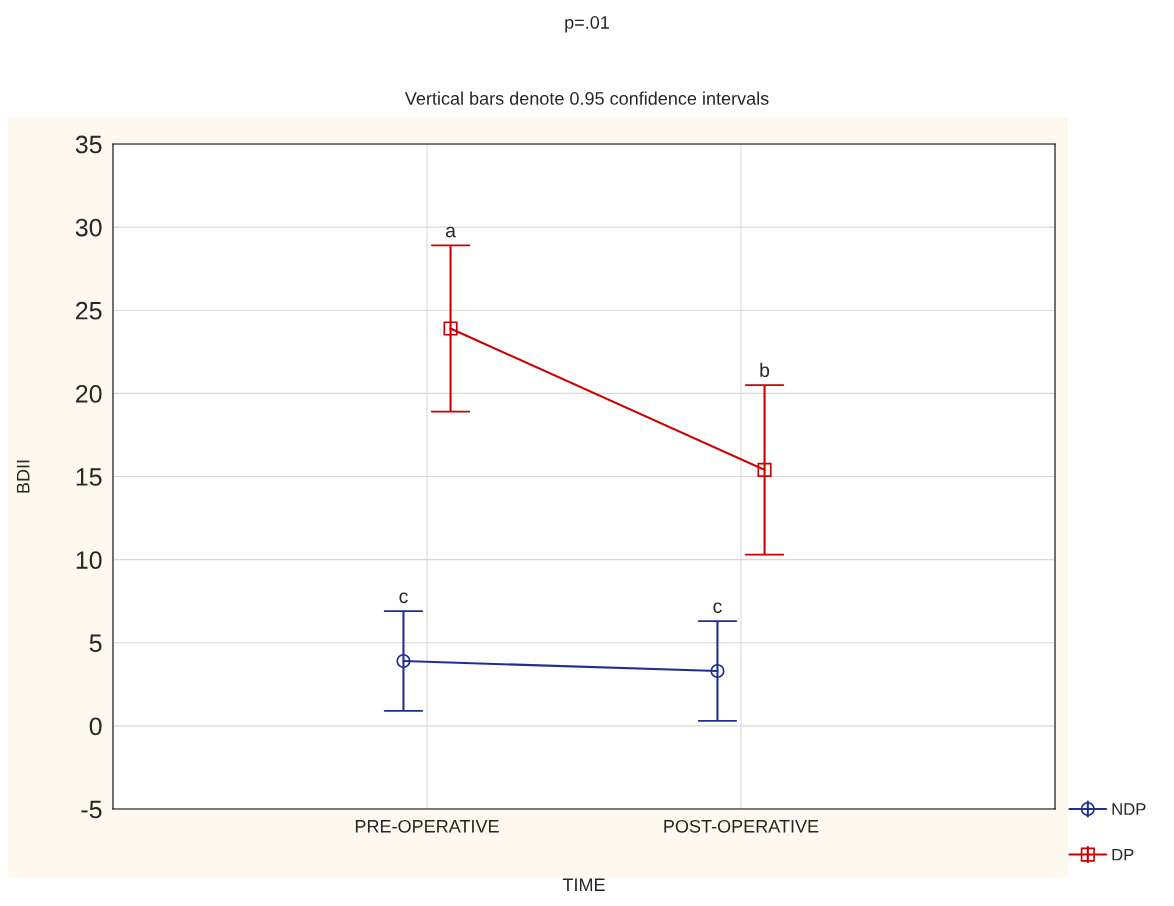 This screenshot has height=906, width=1174. What do you see at coordinates (23, 476) in the screenshot?
I see `y-axis-title: BDII` at bounding box center [23, 476].